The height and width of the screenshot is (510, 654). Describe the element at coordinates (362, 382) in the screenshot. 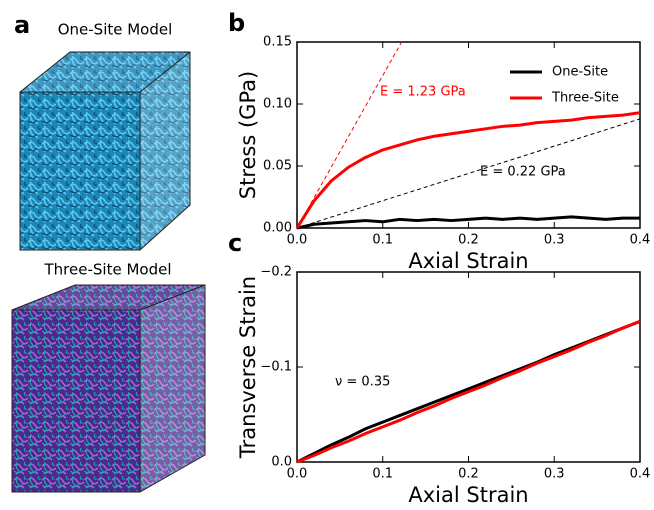

I see `annotation: ν = 0.35` at that location.